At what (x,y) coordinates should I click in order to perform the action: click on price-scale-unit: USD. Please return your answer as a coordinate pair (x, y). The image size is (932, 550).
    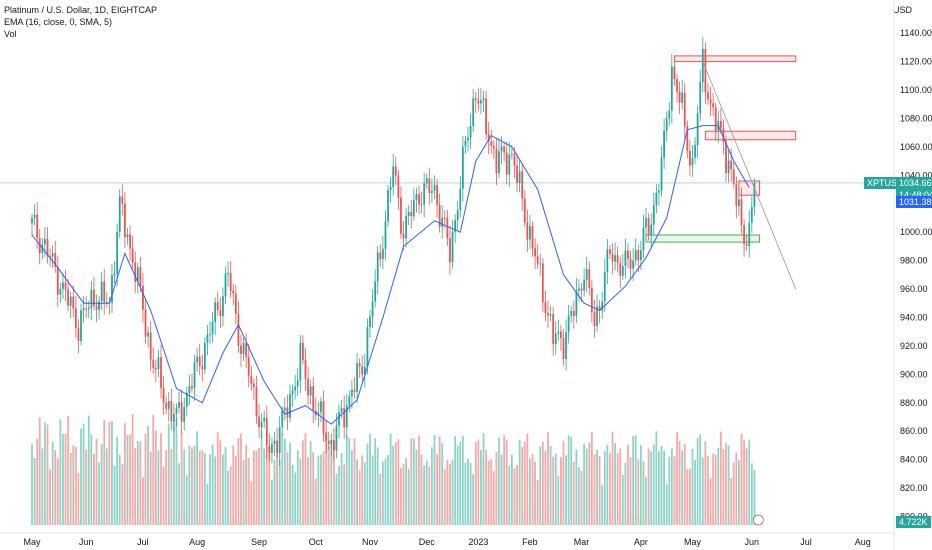
    Looking at the image, I should click on (902, 10).